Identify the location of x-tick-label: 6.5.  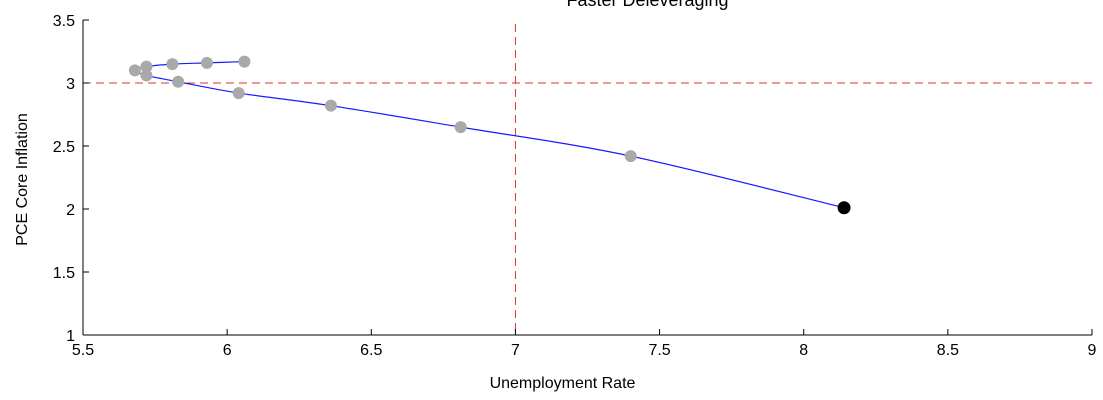
(371, 350).